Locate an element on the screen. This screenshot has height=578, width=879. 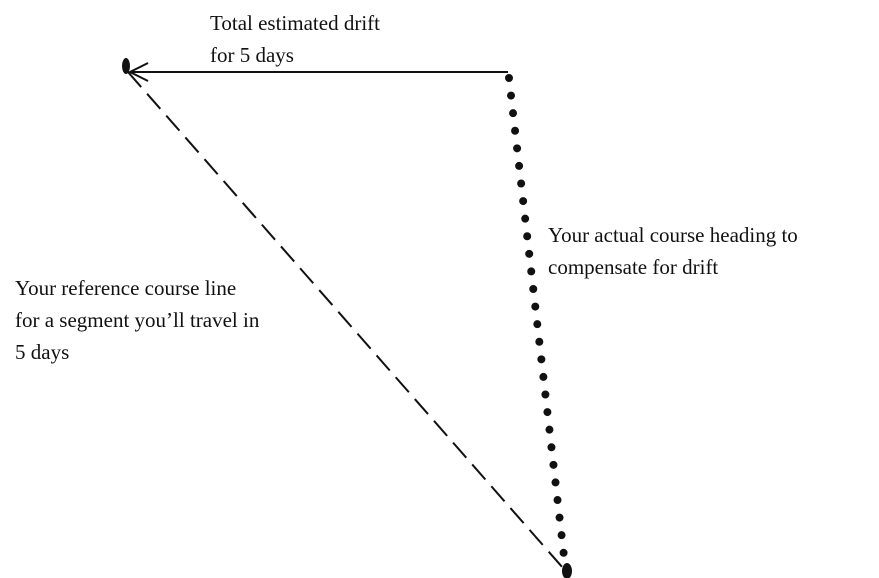
reference-course-label: 5 days is located at coordinates (42, 352).